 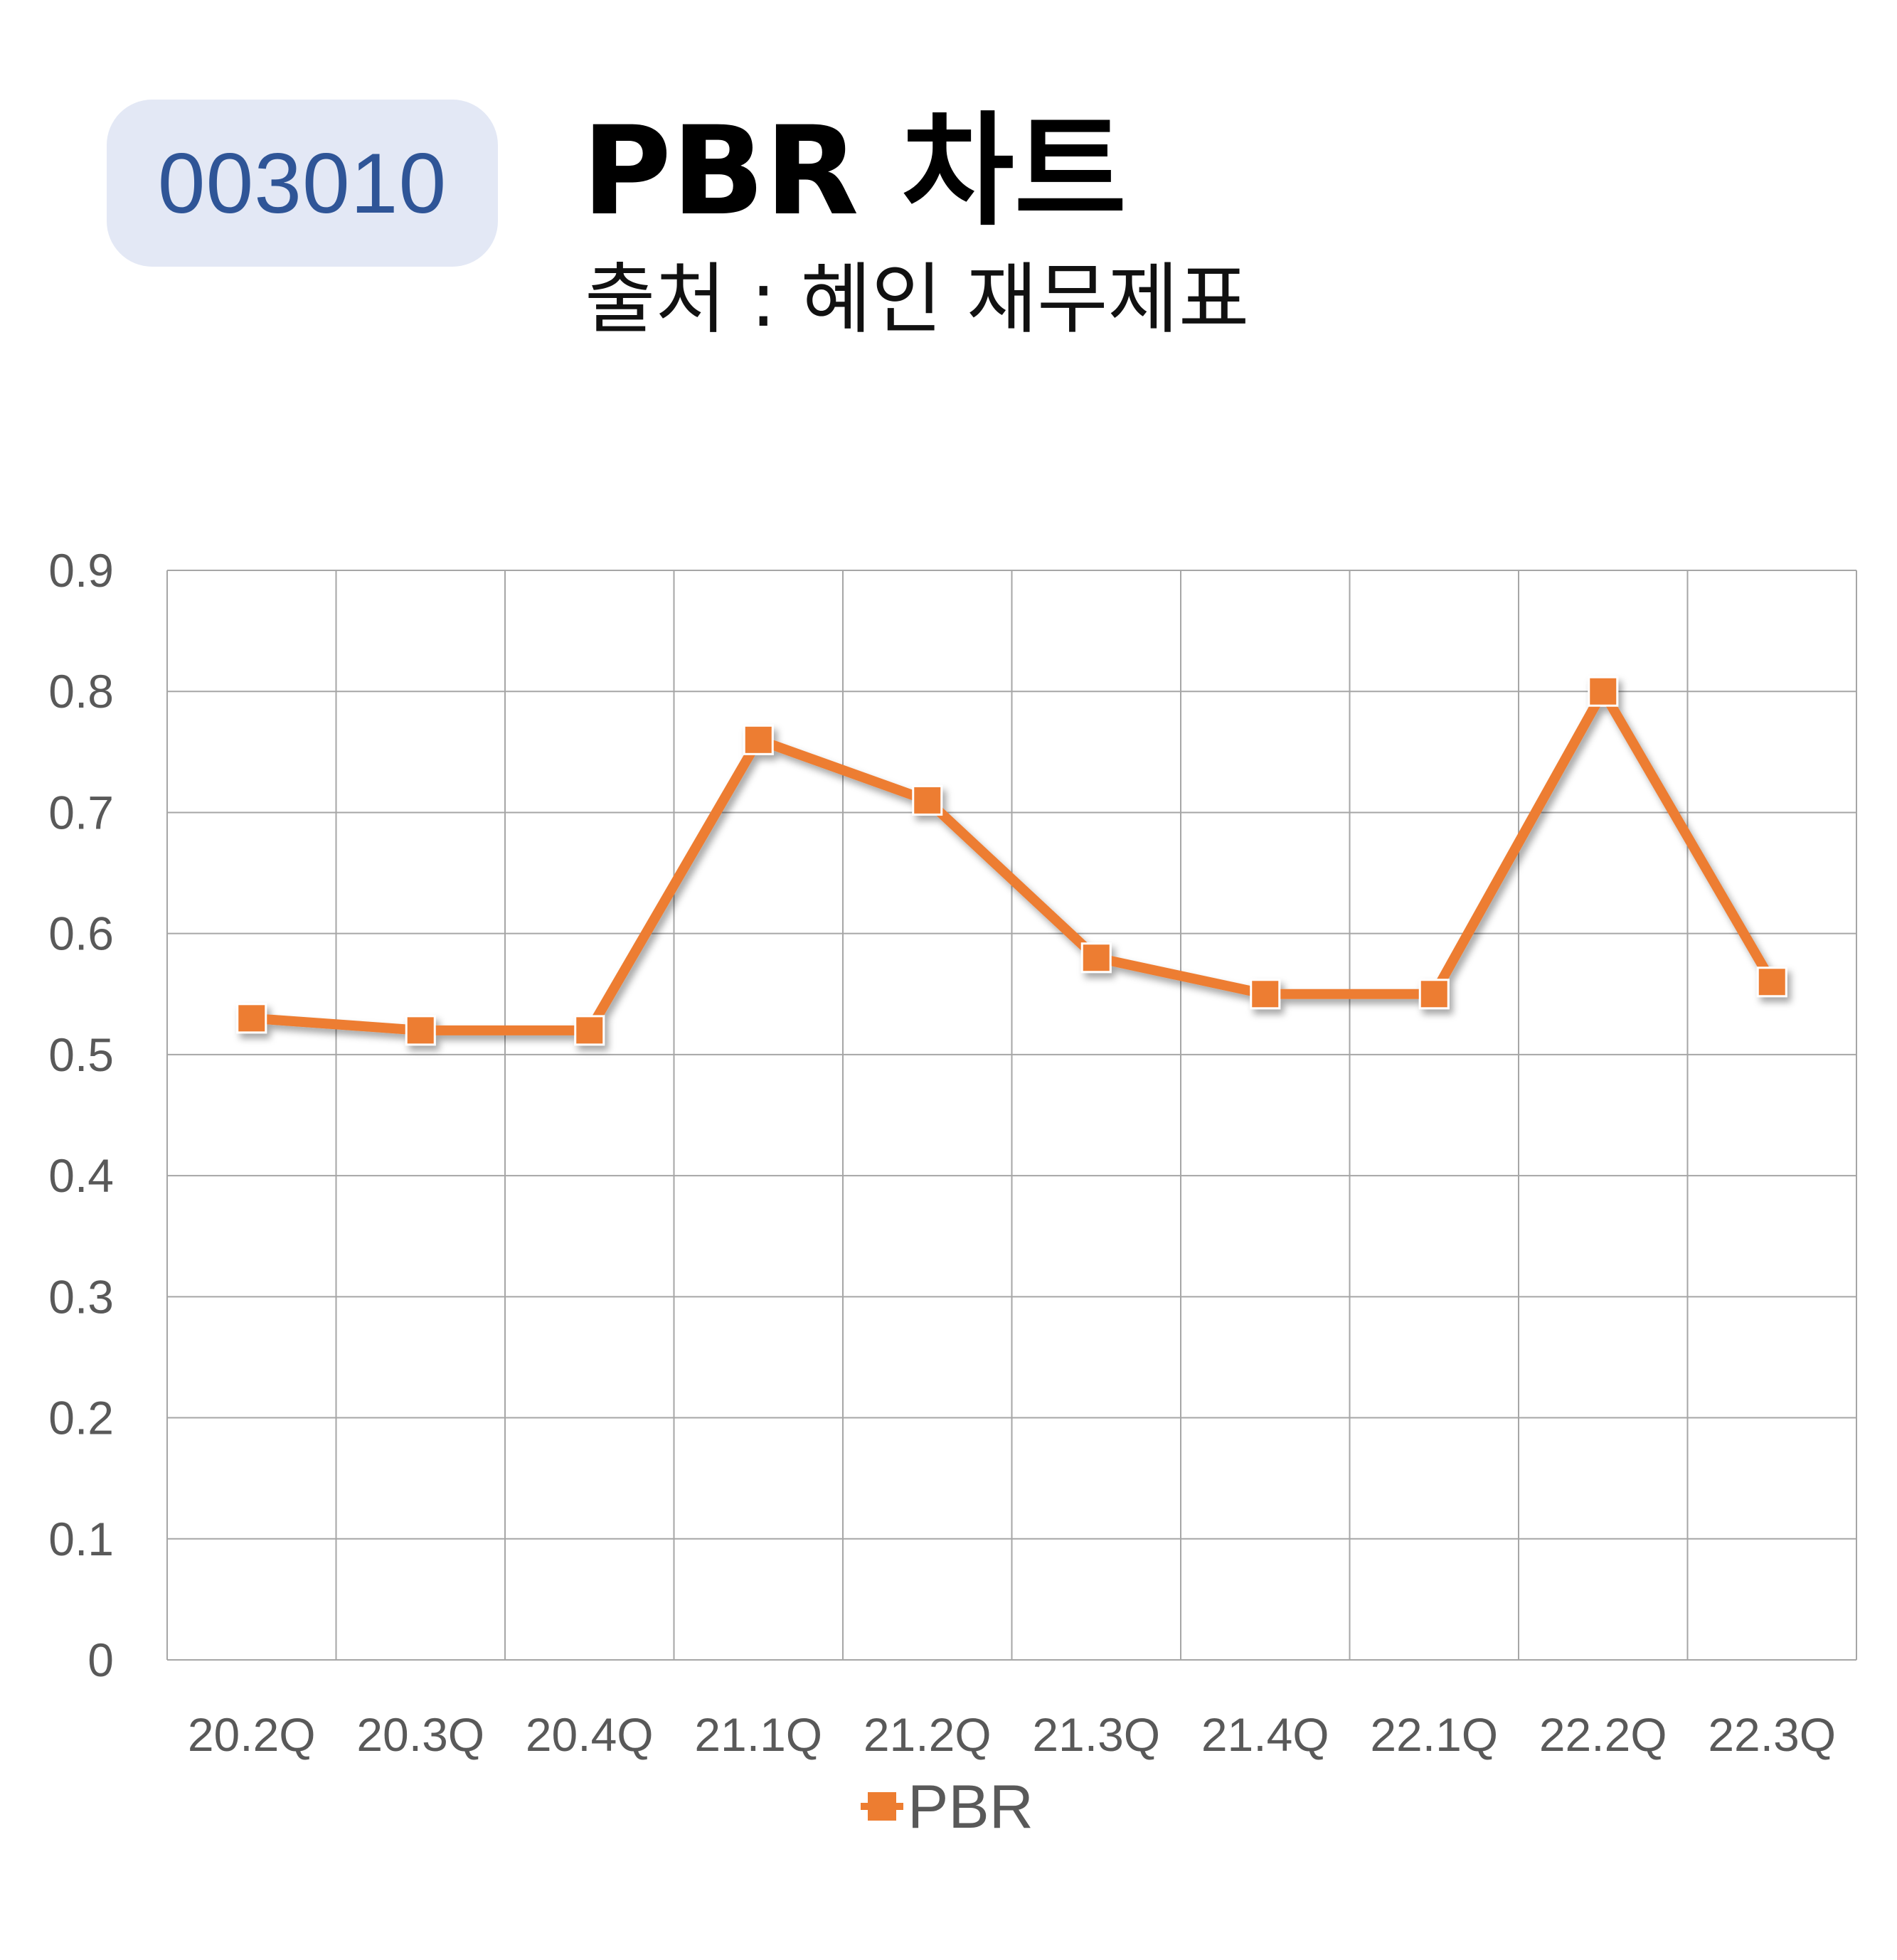 I want to click on chart-title: PBR 차트, so click(x=855, y=171).